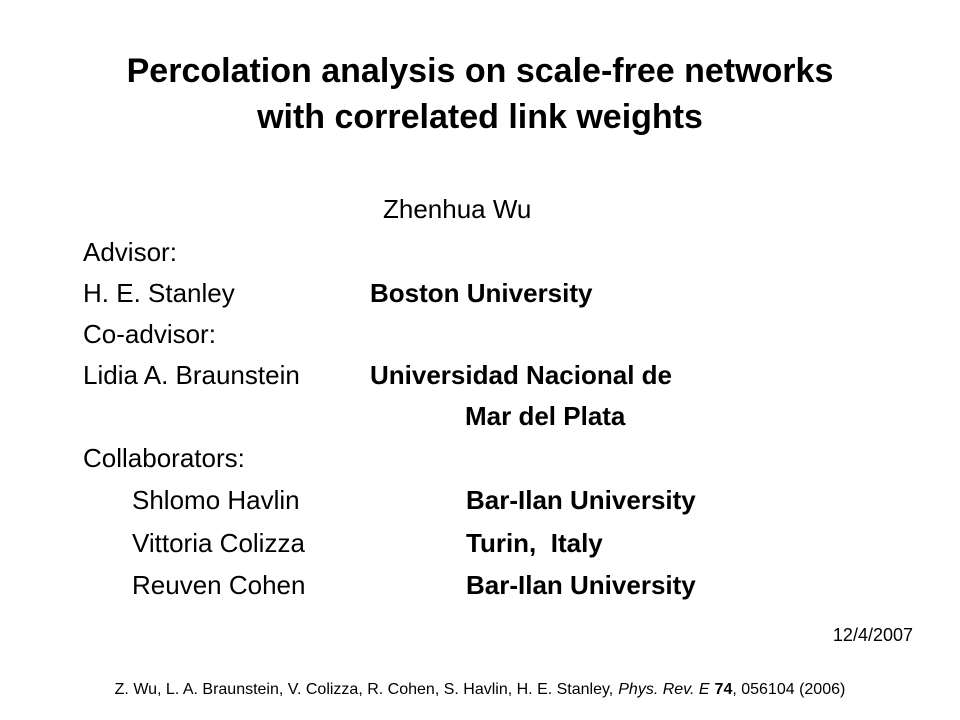 Image resolution: width=960 pixels, height=720 pixels. What do you see at coordinates (219, 585) in the screenshot?
I see `person-name: Reuven Cohen` at bounding box center [219, 585].